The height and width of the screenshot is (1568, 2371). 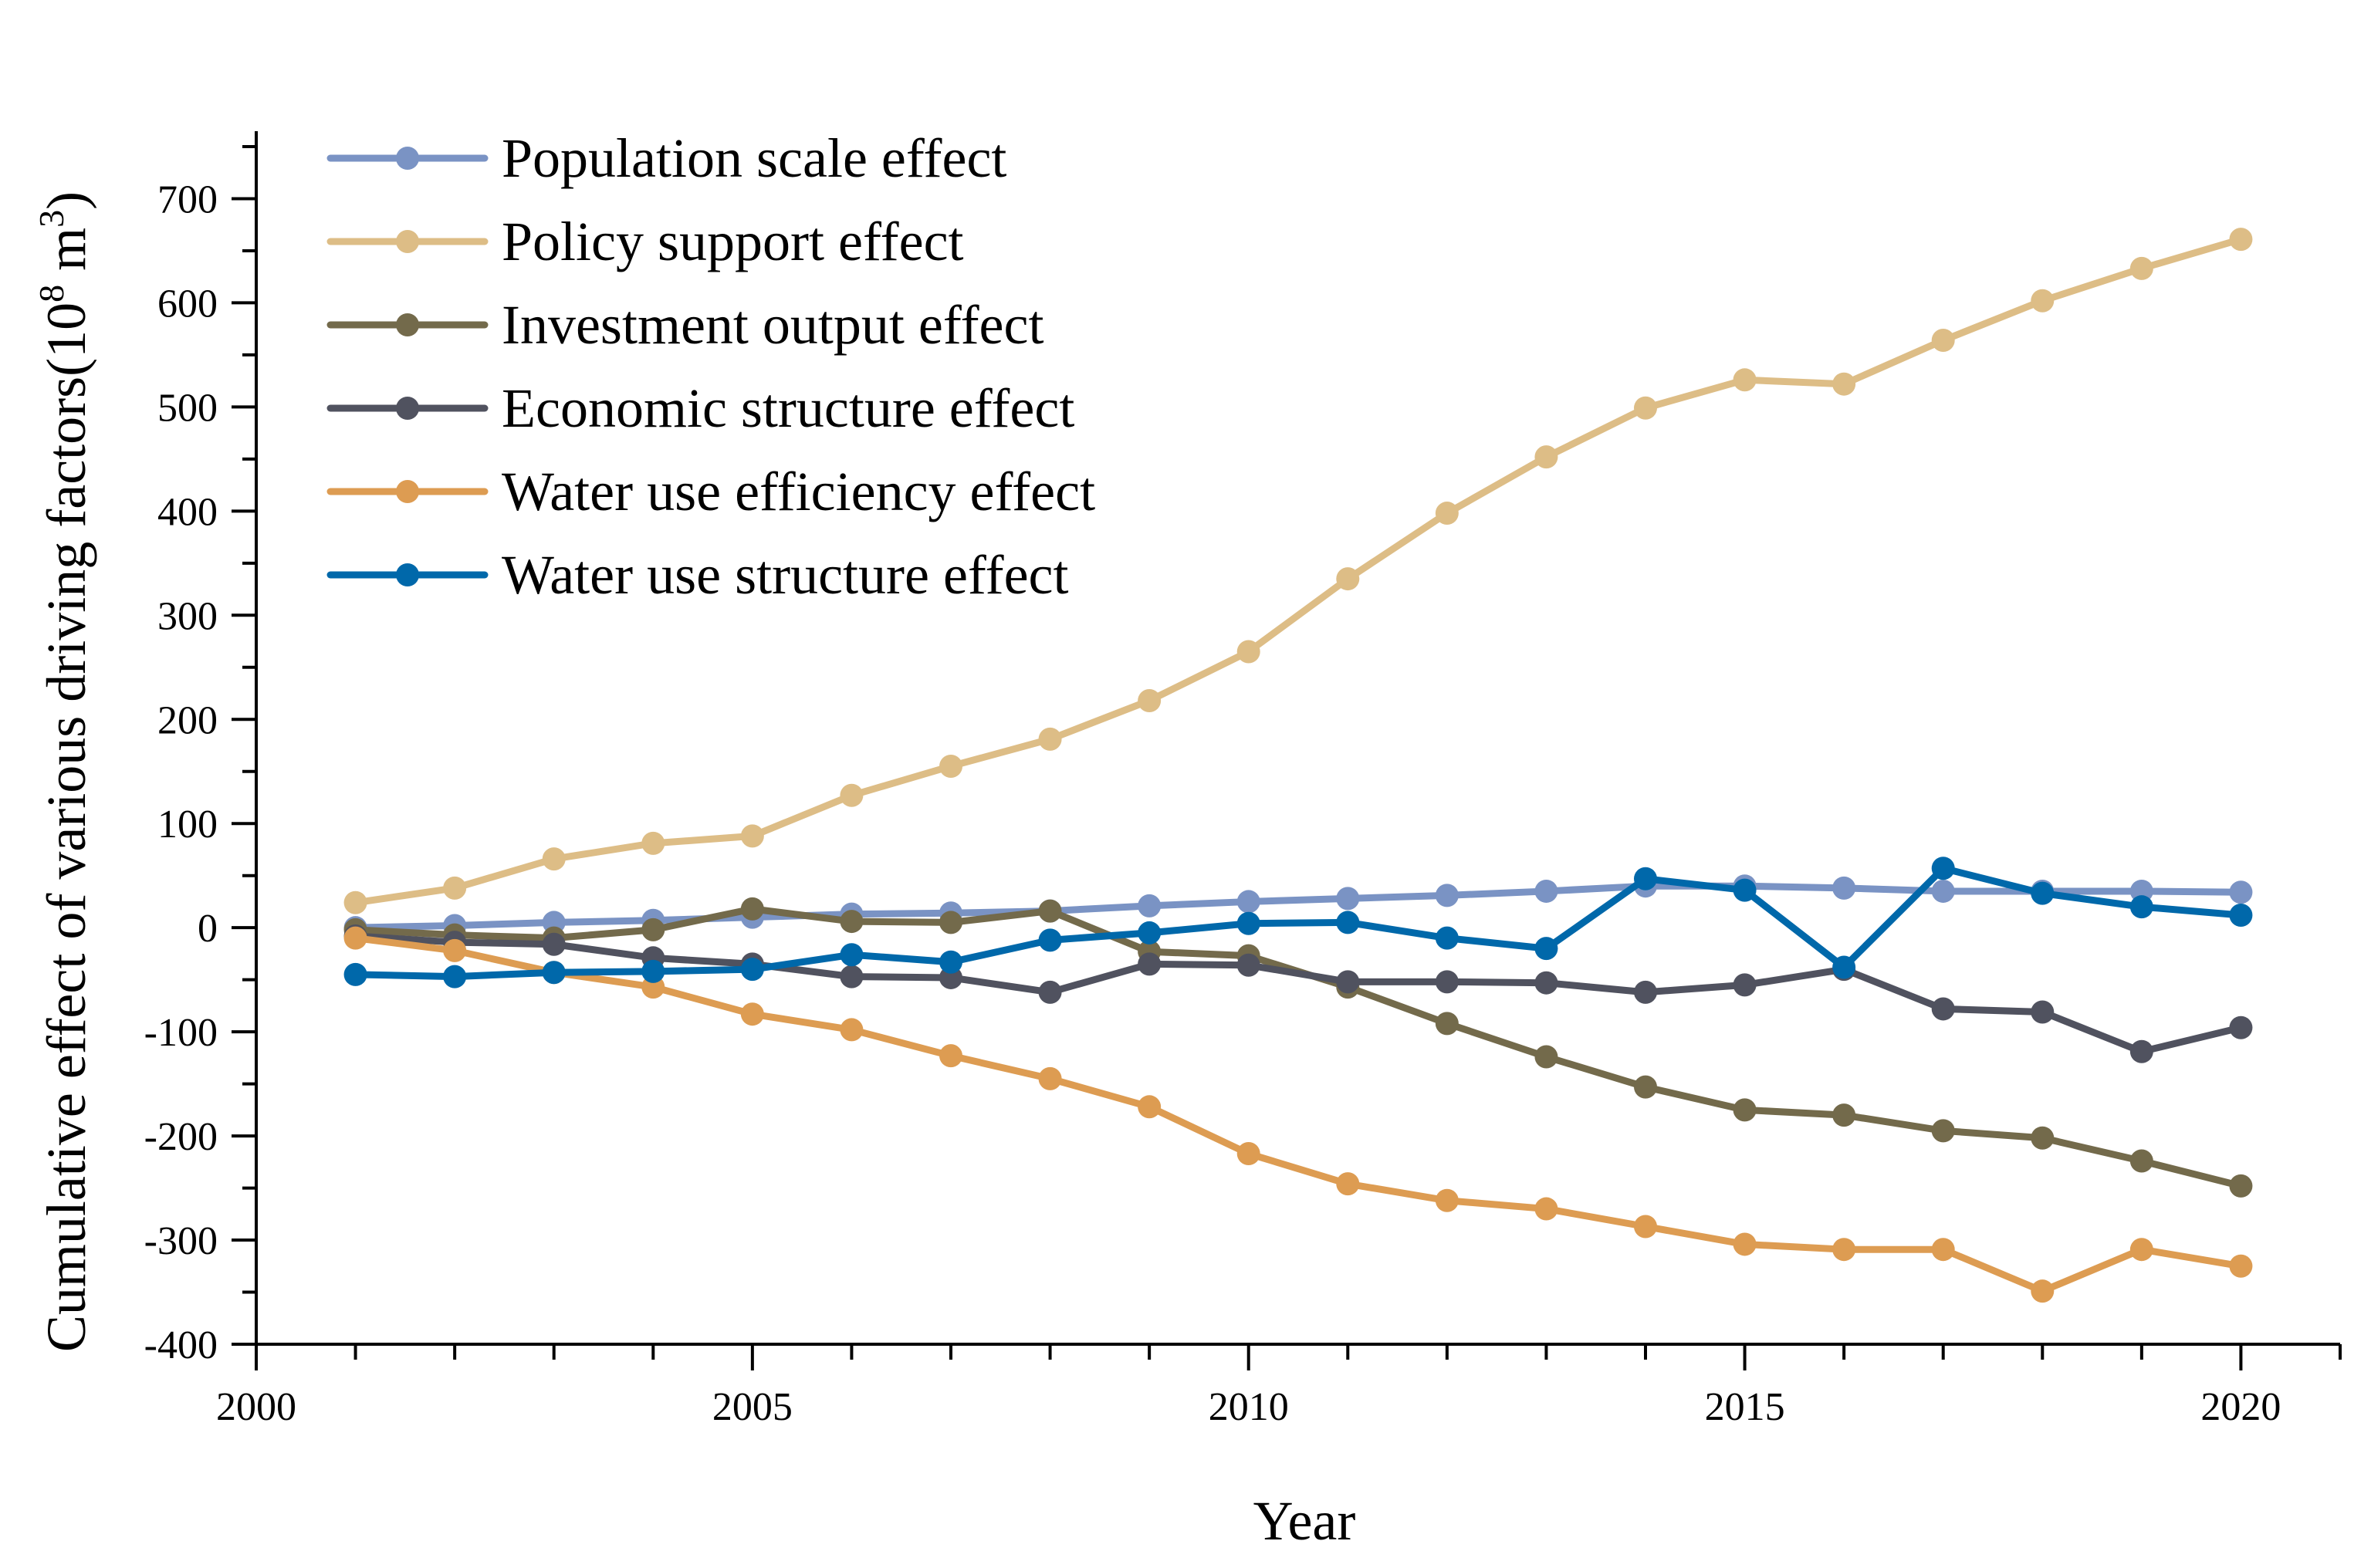 What do you see at coordinates (187, 720) in the screenshot?
I see `y-tick-label: 200` at bounding box center [187, 720].